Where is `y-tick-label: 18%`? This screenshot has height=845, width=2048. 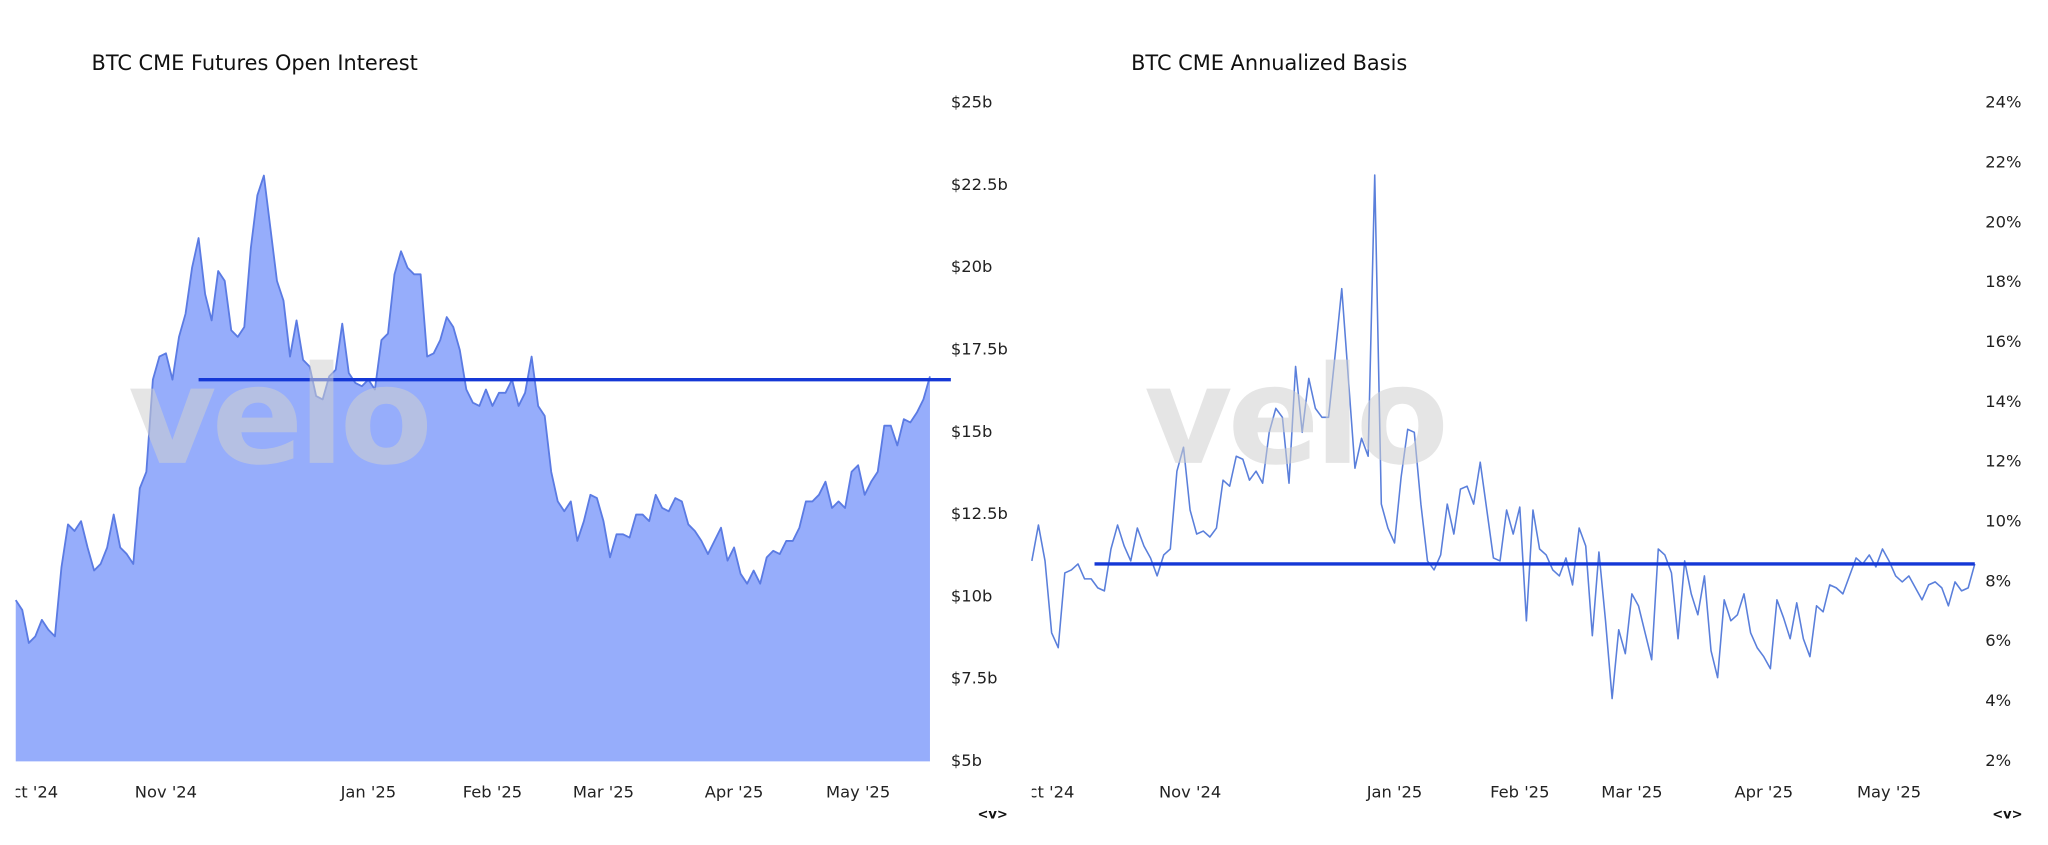
y-tick-label: 18% is located at coordinates (2003, 281).